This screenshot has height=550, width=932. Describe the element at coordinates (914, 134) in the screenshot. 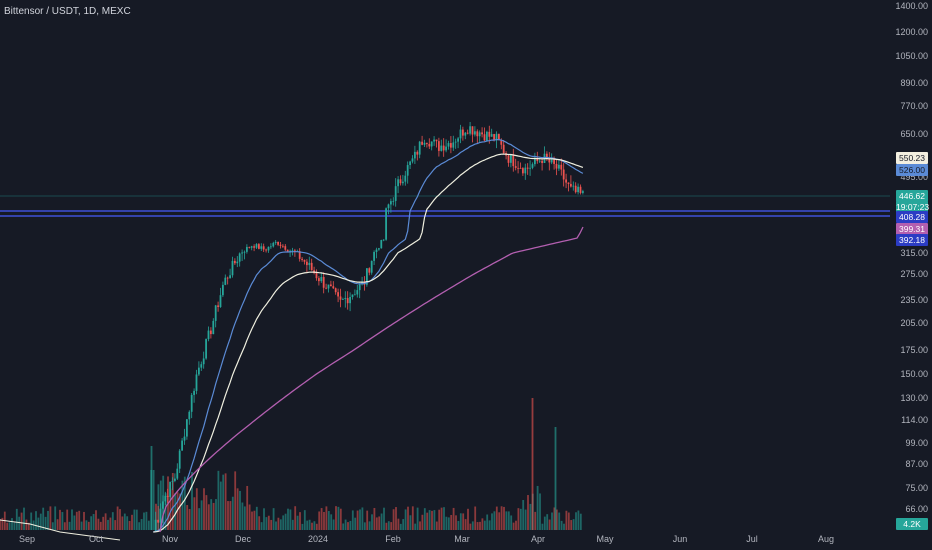

I see `price-tick-label: 650.00` at that location.